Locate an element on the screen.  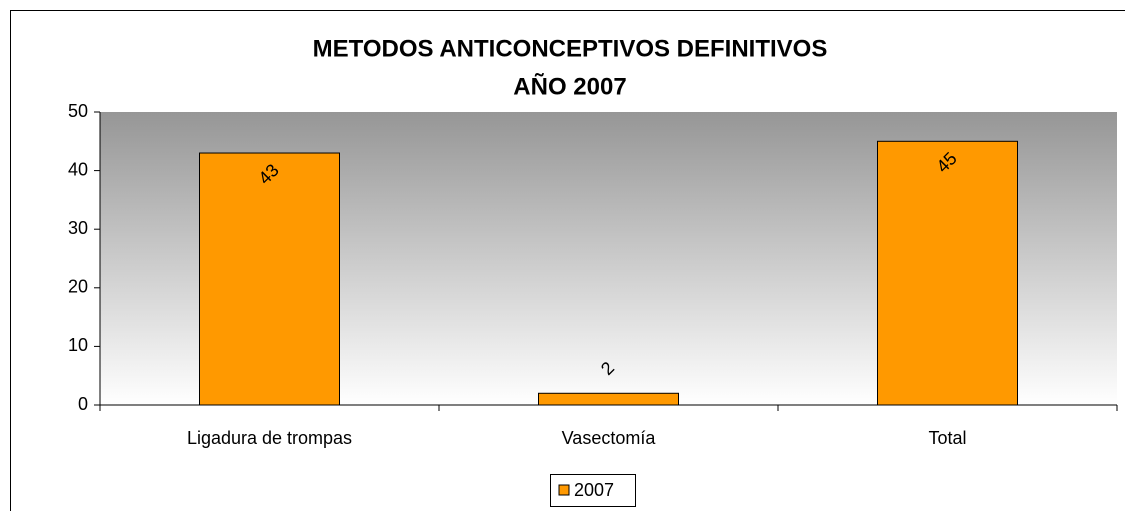
legend-swatch is located at coordinates (564, 490).